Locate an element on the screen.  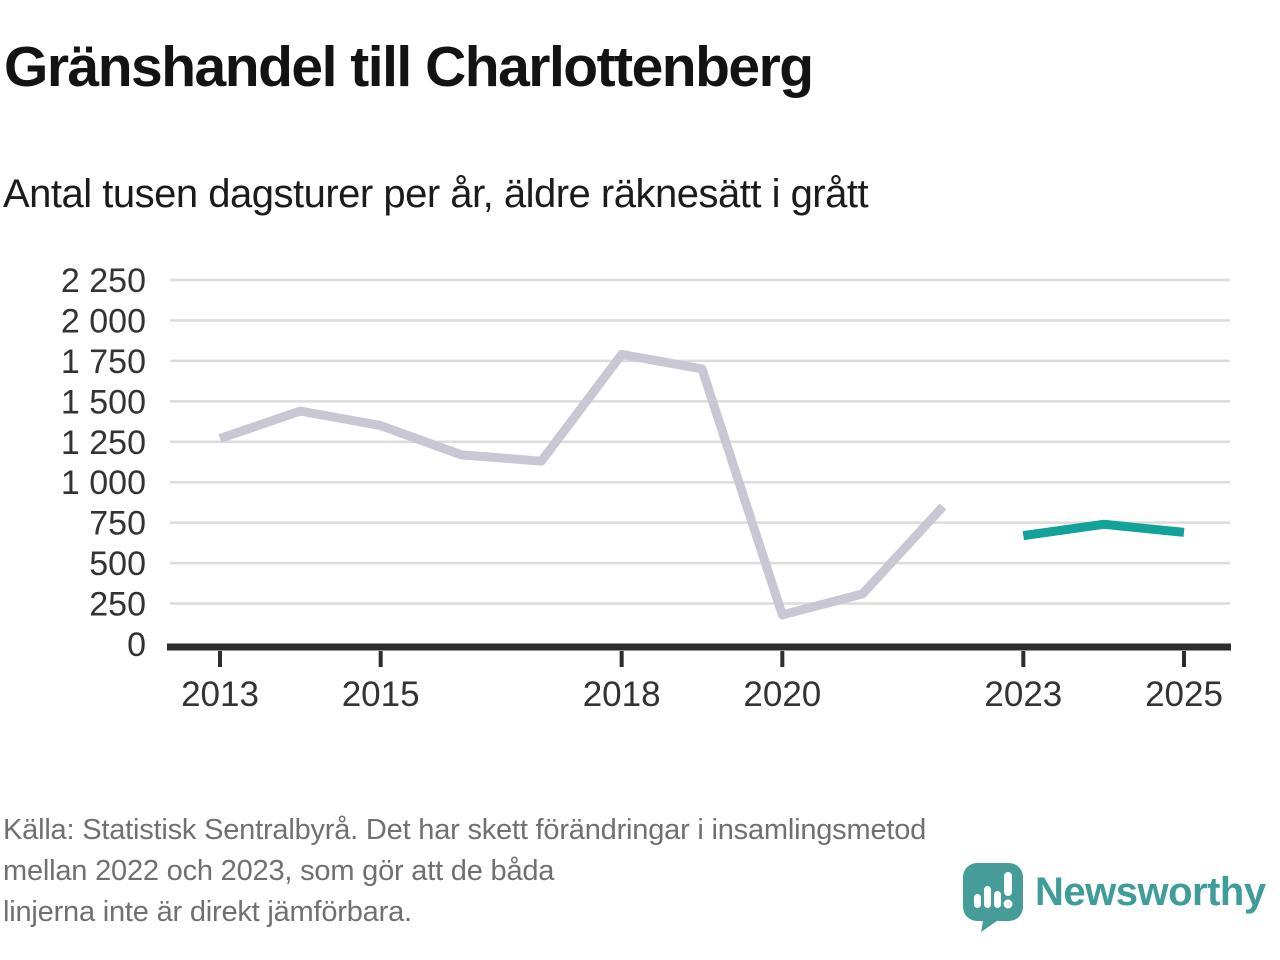
newsworthy-wordmark: Newsworthy is located at coordinates (1150, 892).